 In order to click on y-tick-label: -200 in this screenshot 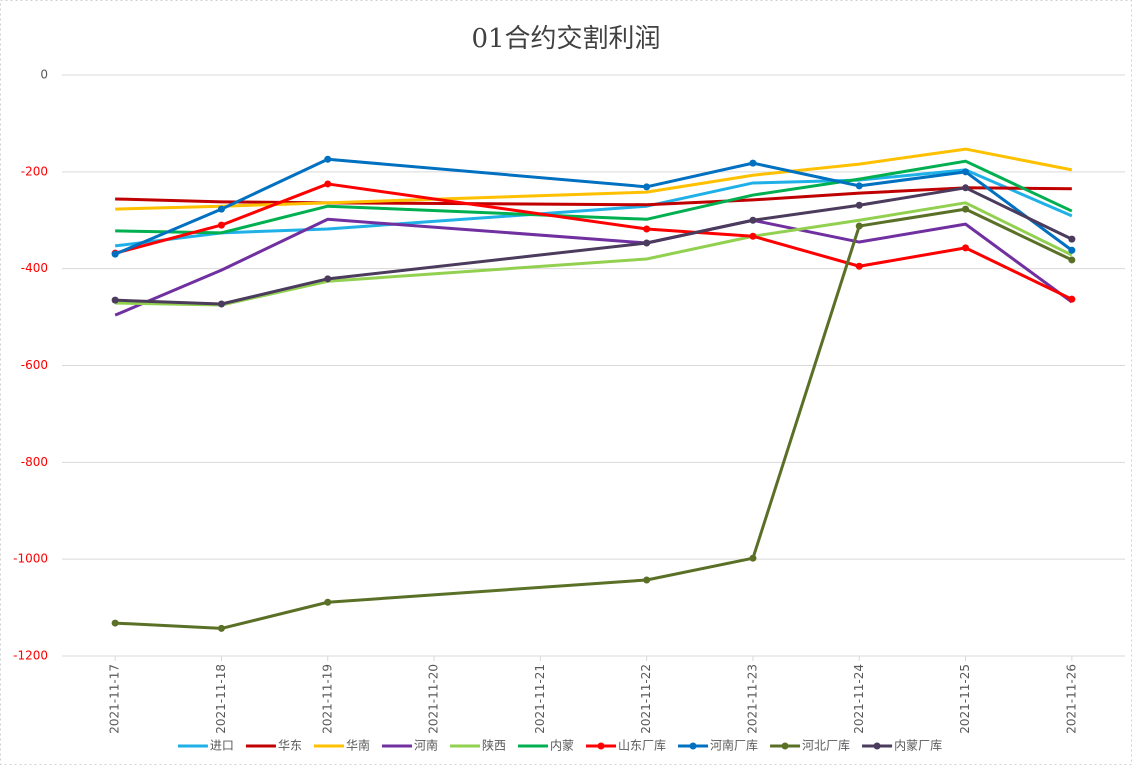, I will do `click(34, 171)`.